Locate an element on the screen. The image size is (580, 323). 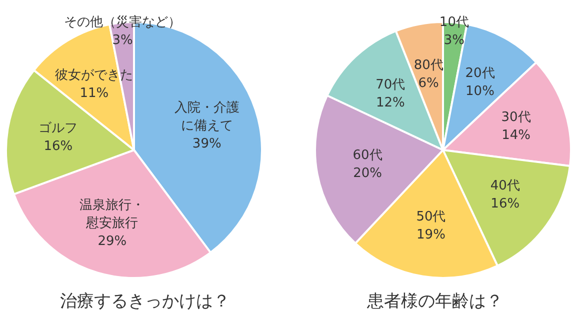
slice-label: 入院・介護に備えて is located at coordinates (207, 117).